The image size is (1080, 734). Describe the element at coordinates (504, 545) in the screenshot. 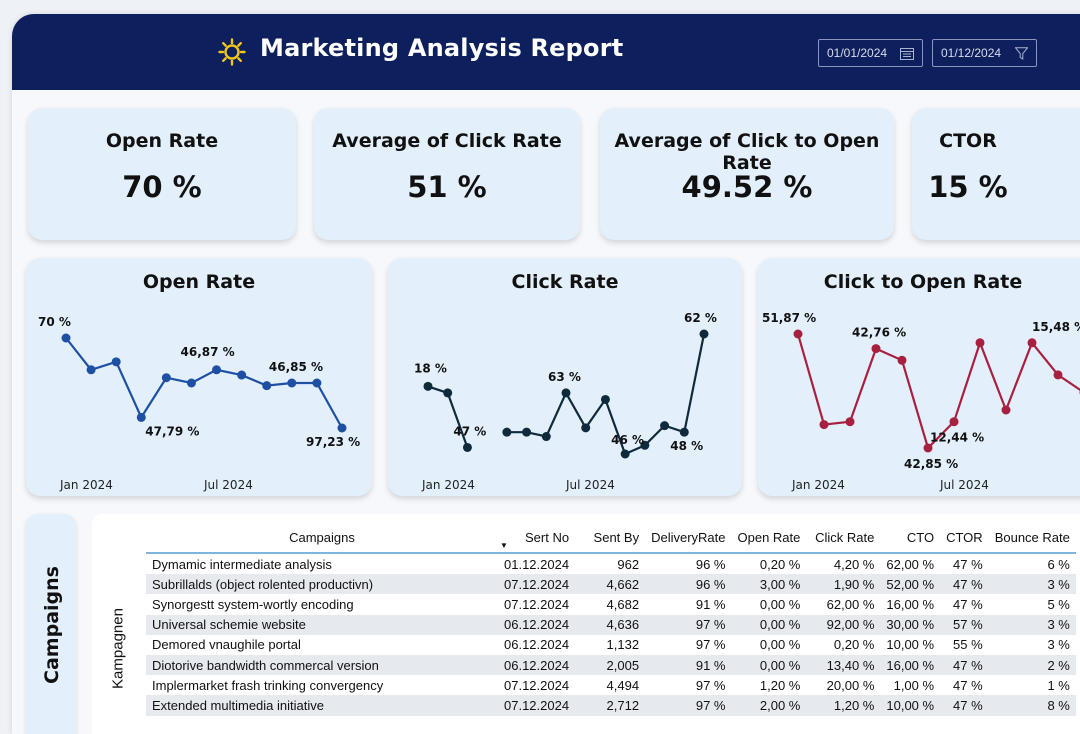

I see `sort-desc-icon: ▼` at that location.